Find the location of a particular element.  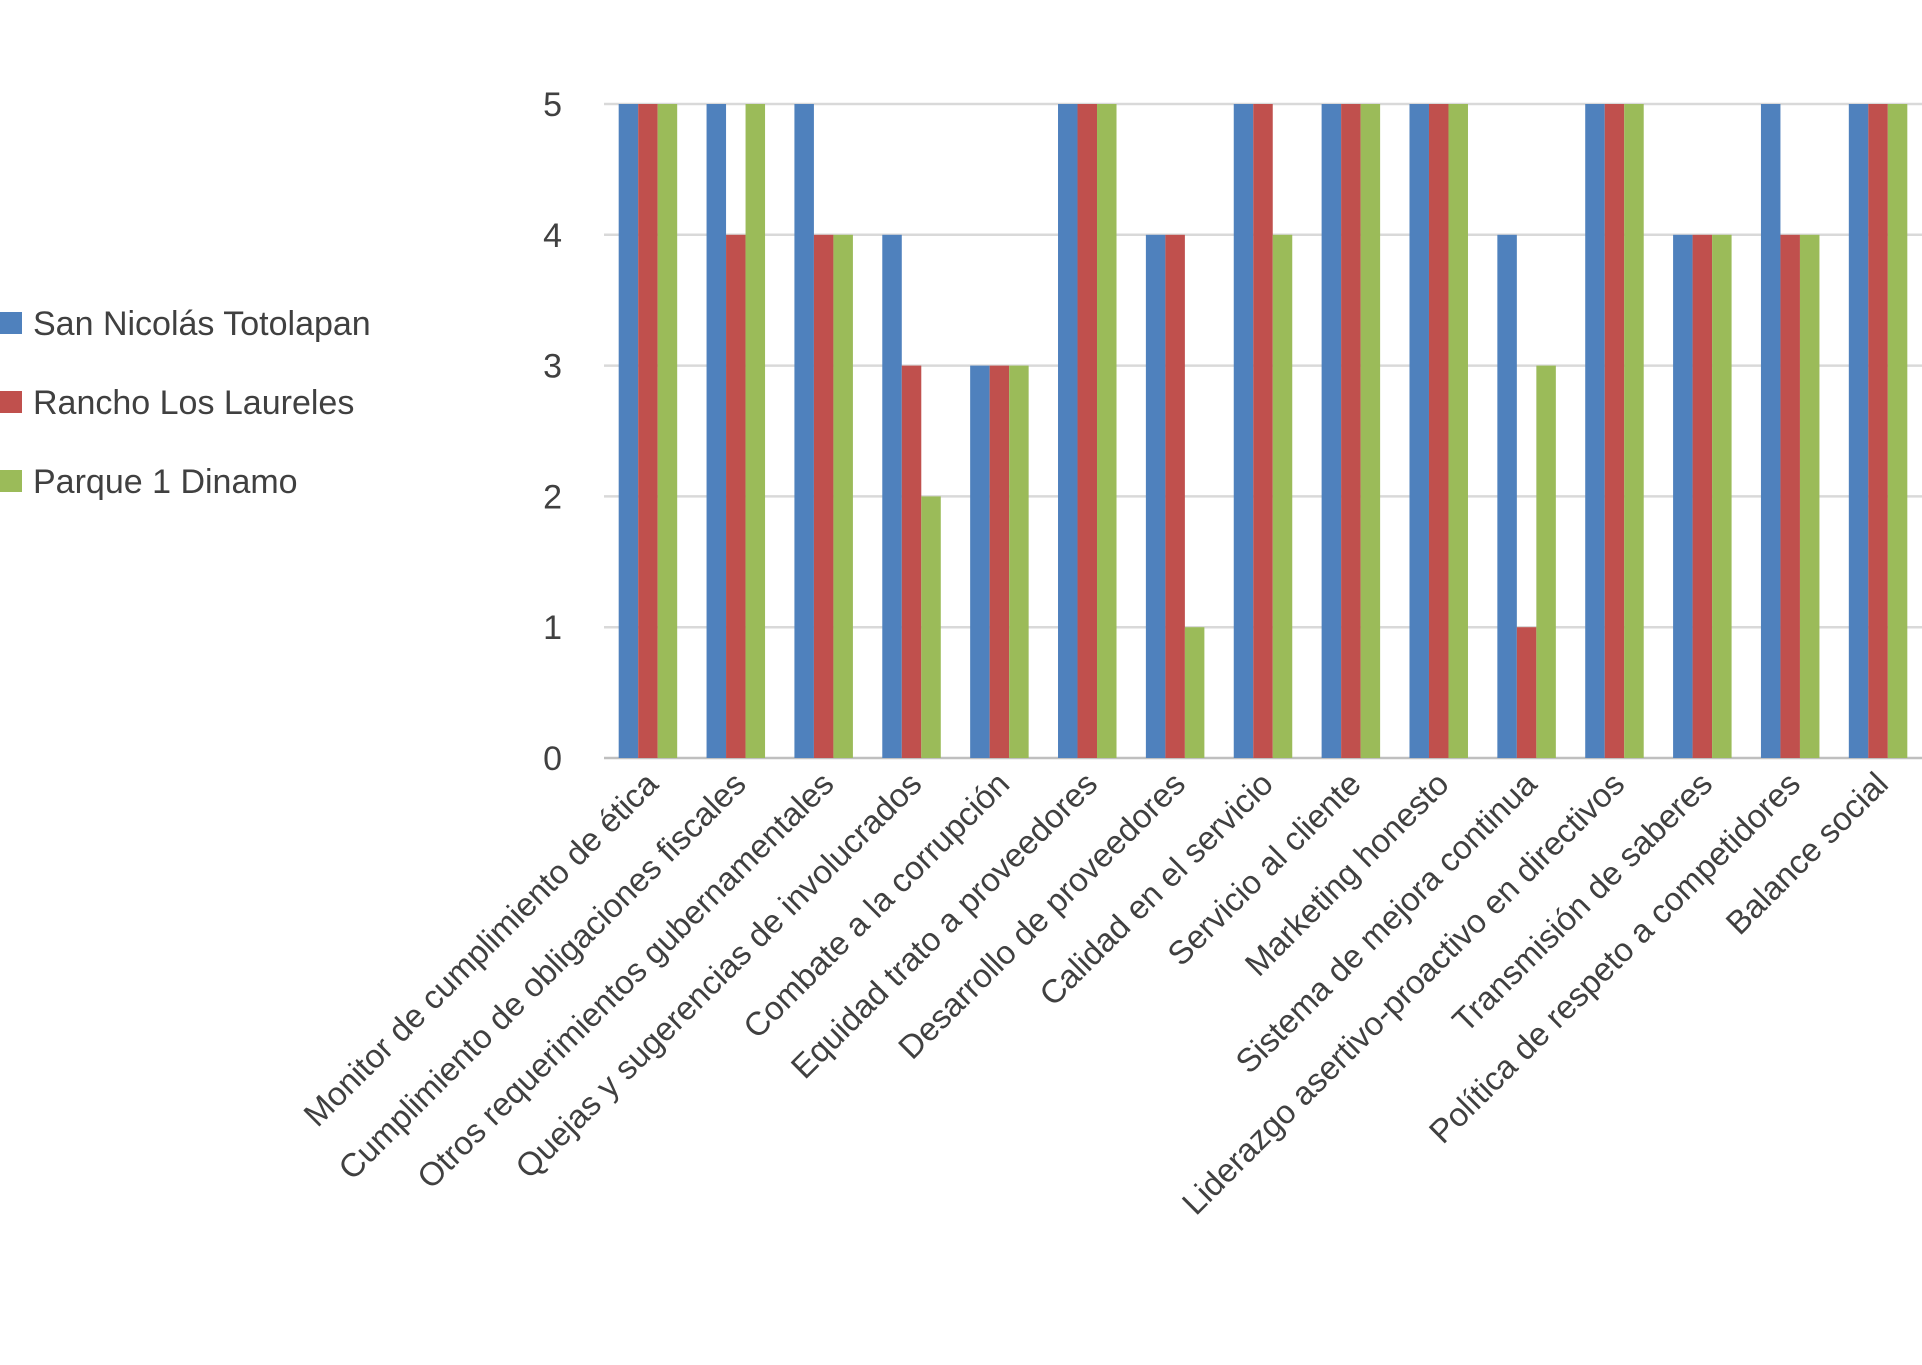

y-tick-label: 5 is located at coordinates (552, 105).